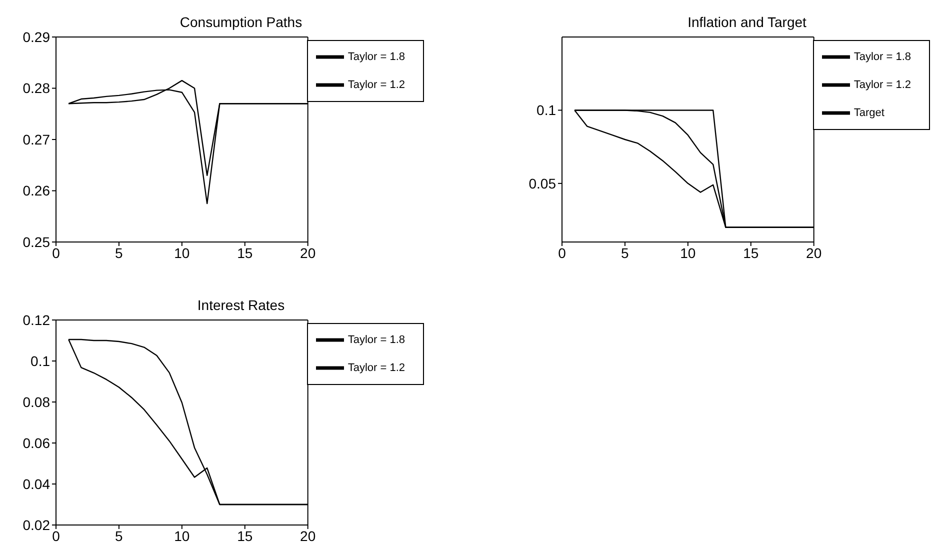 The image size is (951, 546). What do you see at coordinates (36, 442) in the screenshot?
I see `y-tick-label: 0.06` at bounding box center [36, 442].